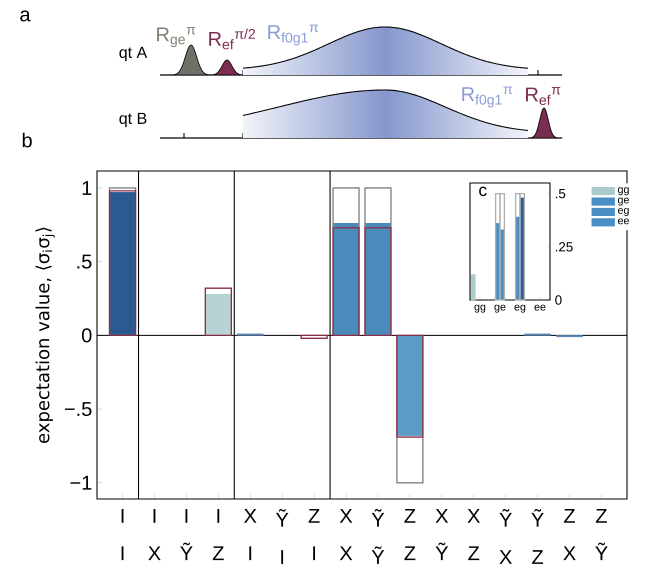 This screenshot has width=651, height=583. Describe the element at coordinates (623, 212) in the screenshot. I see `legend-label: eg` at that location.